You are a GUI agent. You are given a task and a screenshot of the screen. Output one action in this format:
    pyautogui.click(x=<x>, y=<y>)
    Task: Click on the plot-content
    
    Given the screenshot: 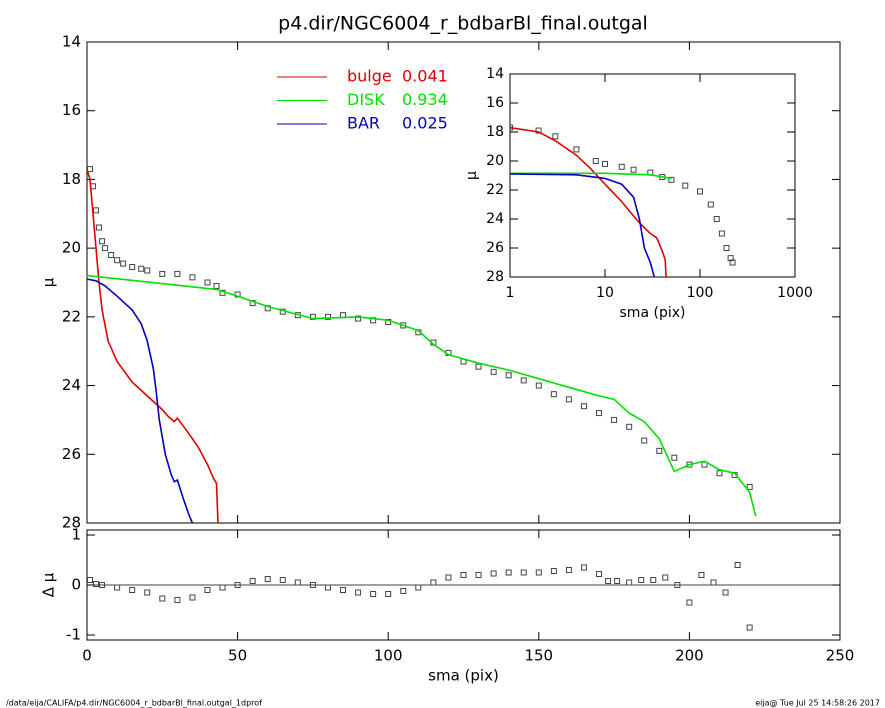 What is the action you would take?
    pyautogui.click(x=420, y=596)
    